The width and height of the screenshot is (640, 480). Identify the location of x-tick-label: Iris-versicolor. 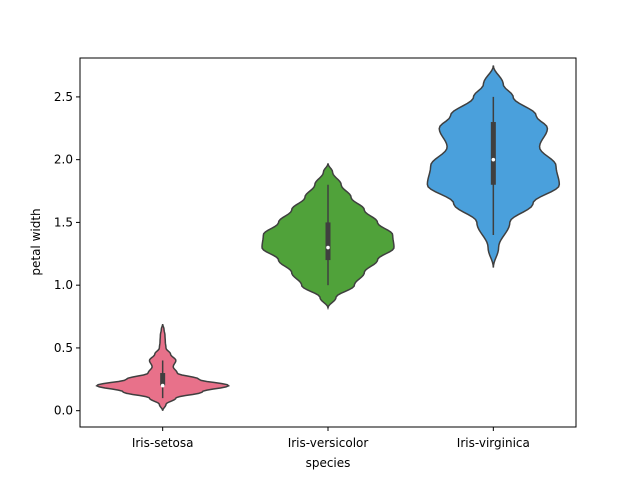
(328, 443).